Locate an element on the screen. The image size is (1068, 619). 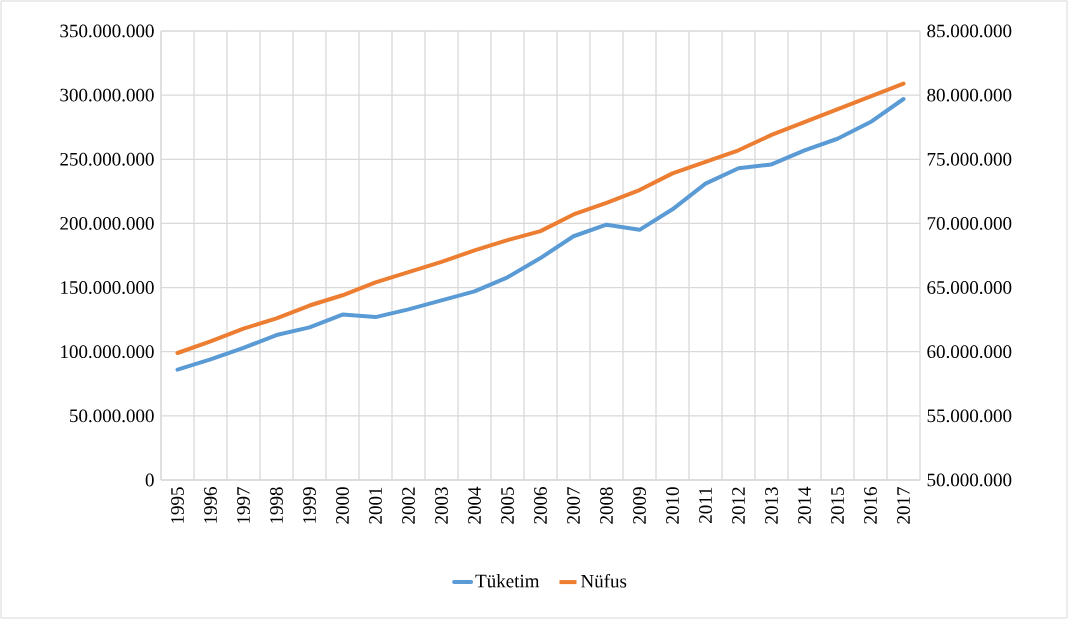
y-tick-label: 300.000.000 is located at coordinates (107, 95).